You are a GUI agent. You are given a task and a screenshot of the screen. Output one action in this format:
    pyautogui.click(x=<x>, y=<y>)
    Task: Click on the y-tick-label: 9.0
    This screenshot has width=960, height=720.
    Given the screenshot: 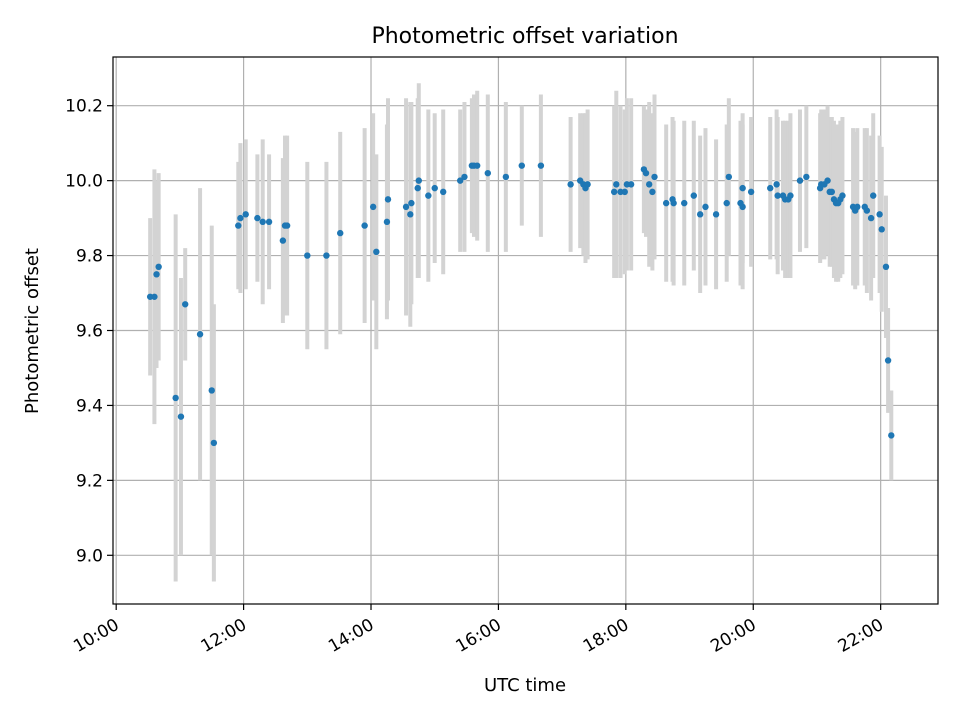 What is the action you would take?
    pyautogui.click(x=89, y=556)
    